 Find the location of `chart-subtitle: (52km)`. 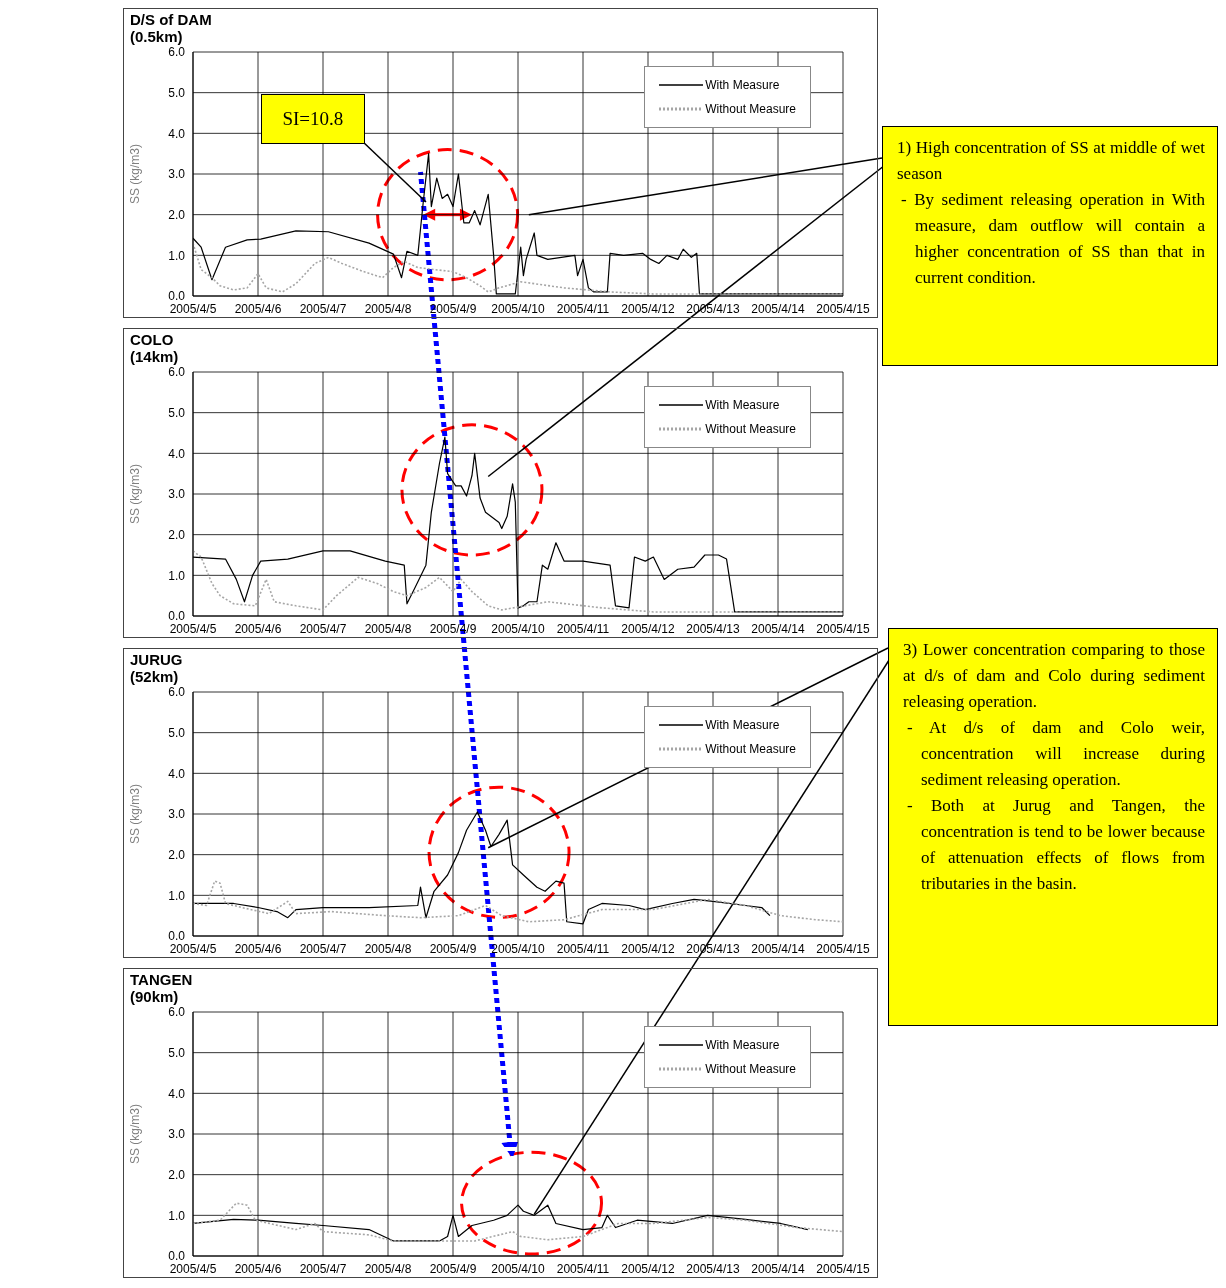

chart-subtitle: (52km) is located at coordinates (154, 676).